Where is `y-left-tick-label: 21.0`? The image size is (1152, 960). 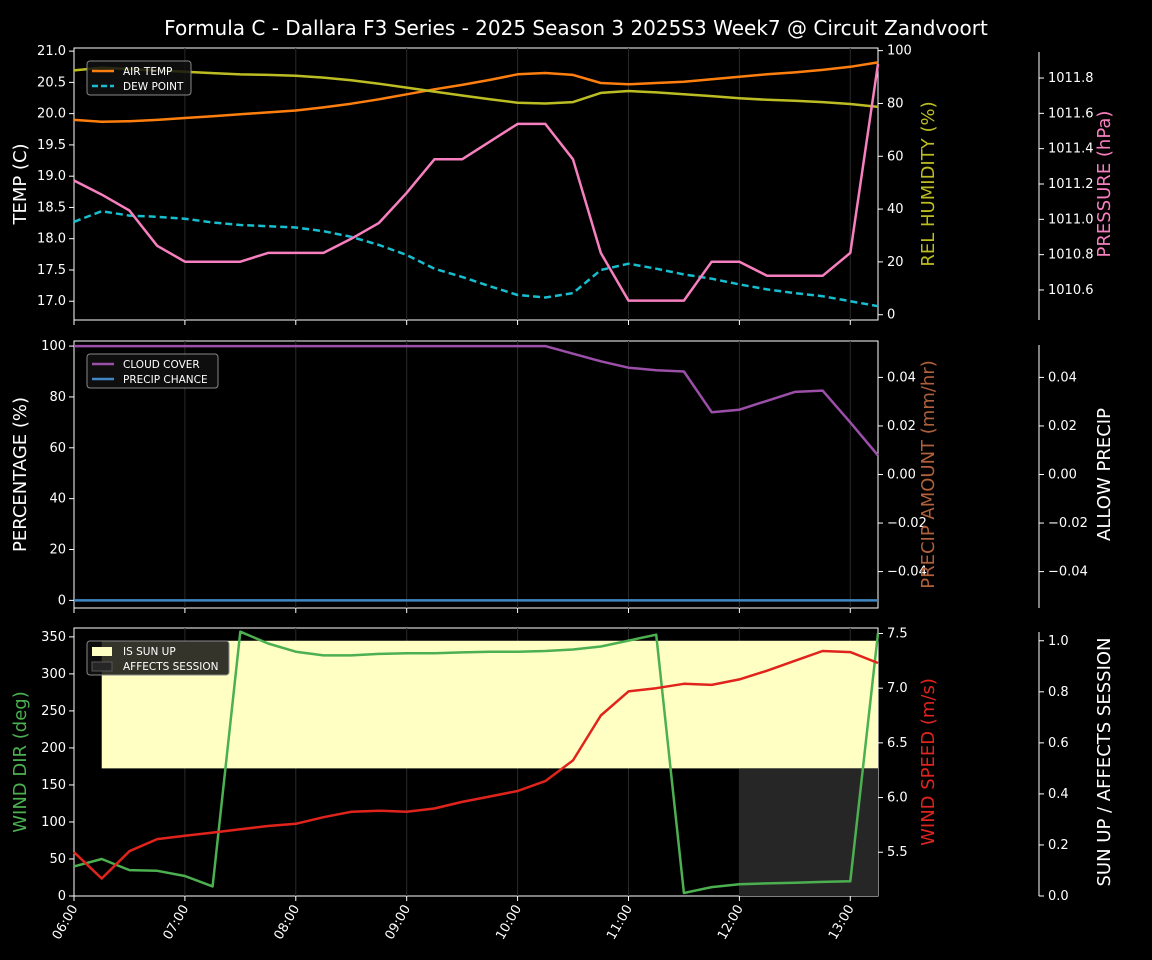 y-left-tick-label: 21.0 is located at coordinates (51, 51).